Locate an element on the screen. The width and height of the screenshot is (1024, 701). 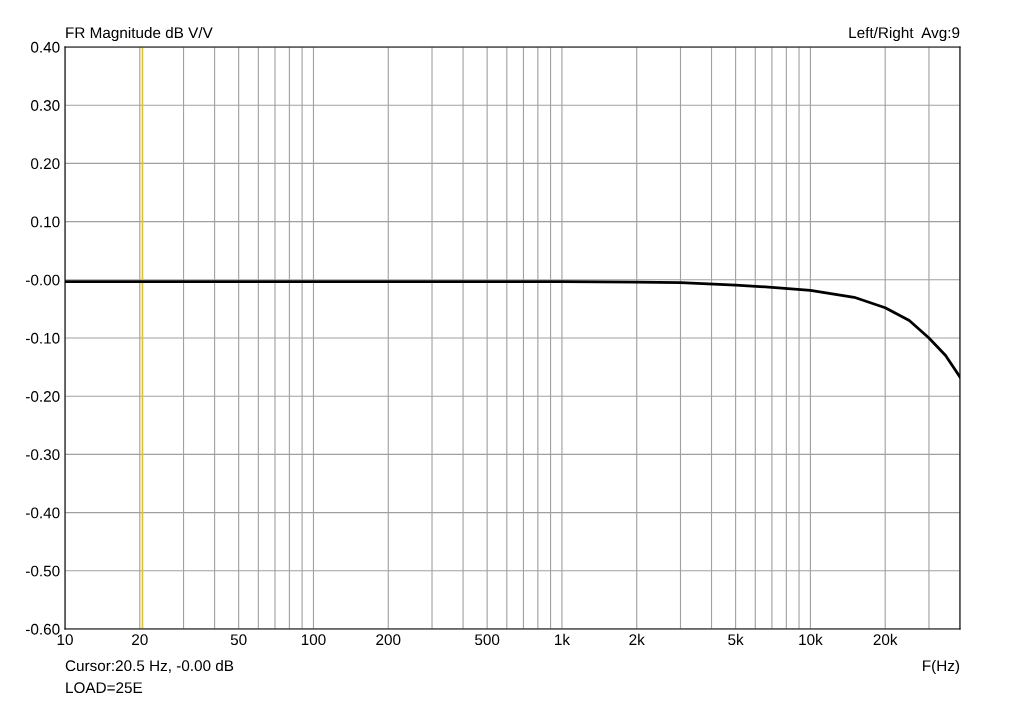
y-tick-label: -0.10 is located at coordinates (43, 338).